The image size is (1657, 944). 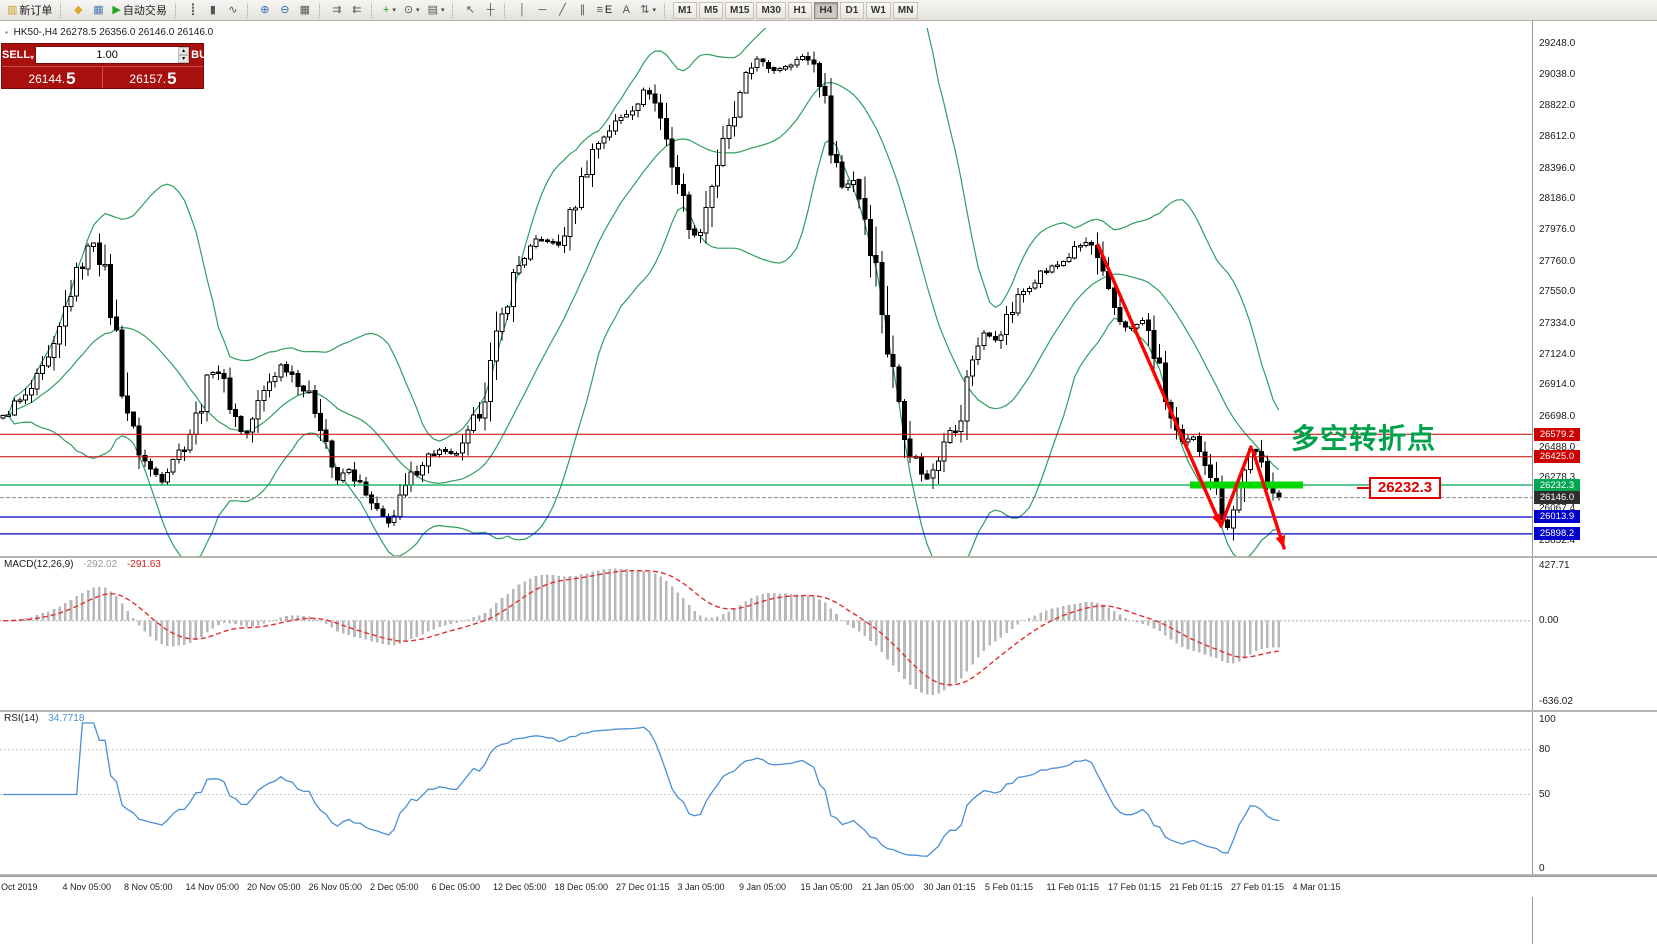 What do you see at coordinates (1316, 887) in the screenshot?
I see `time-axis-label: 4 Mar 01:15` at bounding box center [1316, 887].